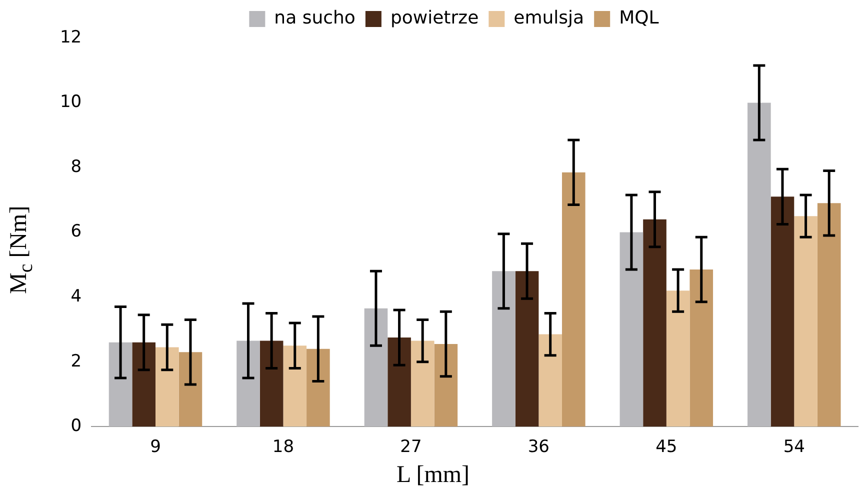 This screenshot has height=491, width=866. What do you see at coordinates (434, 18) in the screenshot?
I see `legend-label: powietrze` at bounding box center [434, 18].